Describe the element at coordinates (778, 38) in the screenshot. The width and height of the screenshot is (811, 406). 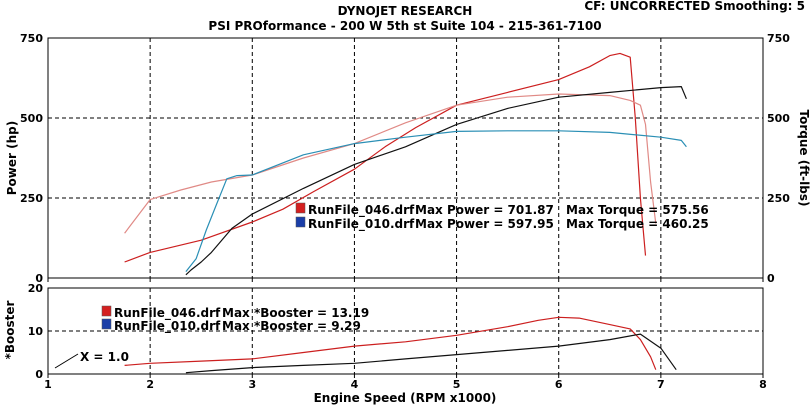
I see `power-y-right-tick-label: 750` at that location.